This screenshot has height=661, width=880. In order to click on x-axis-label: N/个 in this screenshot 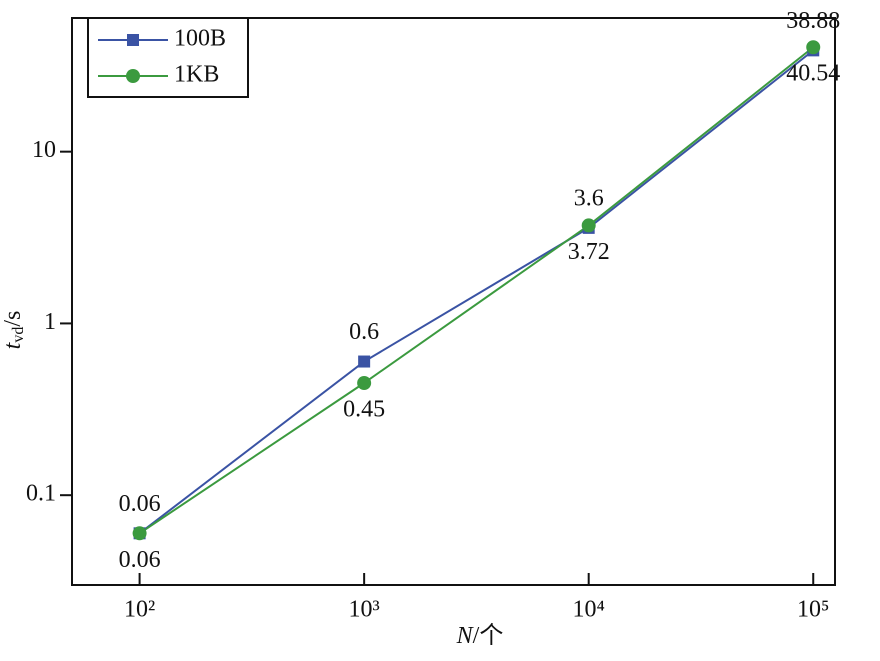, I will do `click(480, 635)`.